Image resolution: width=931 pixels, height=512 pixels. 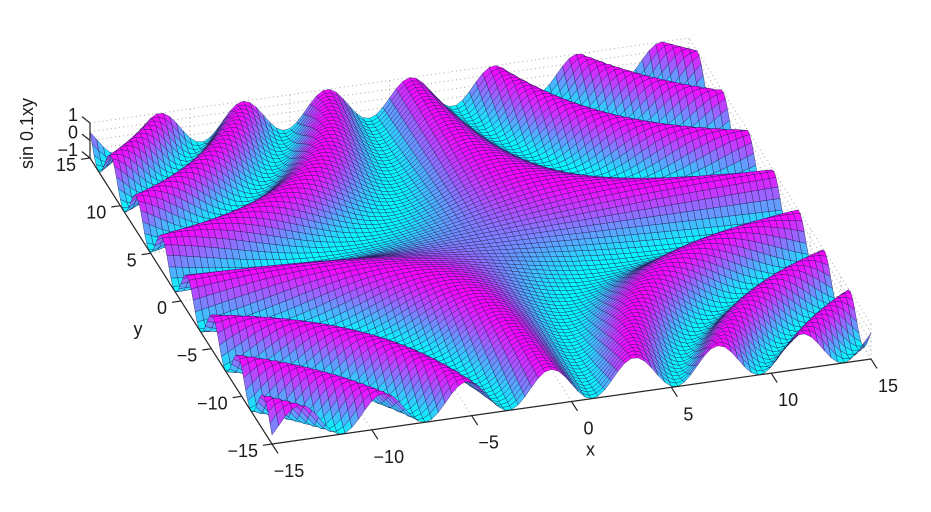 What do you see at coordinates (187, 356) in the screenshot?
I see `y-tick-label: −5` at bounding box center [187, 356].